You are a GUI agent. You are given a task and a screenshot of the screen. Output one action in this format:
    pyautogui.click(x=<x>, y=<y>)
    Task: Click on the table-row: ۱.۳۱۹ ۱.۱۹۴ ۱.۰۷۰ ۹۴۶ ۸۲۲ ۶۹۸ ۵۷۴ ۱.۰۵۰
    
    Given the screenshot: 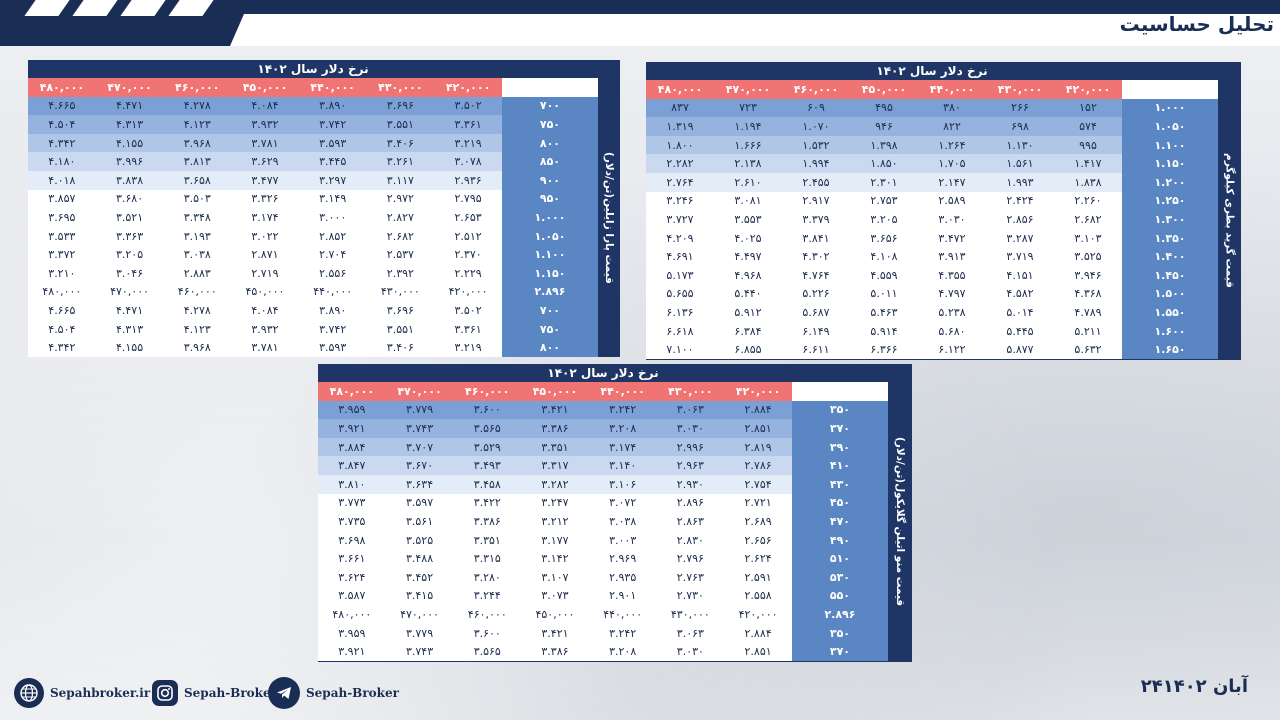 What is the action you would take?
    pyautogui.click(x=932, y=126)
    